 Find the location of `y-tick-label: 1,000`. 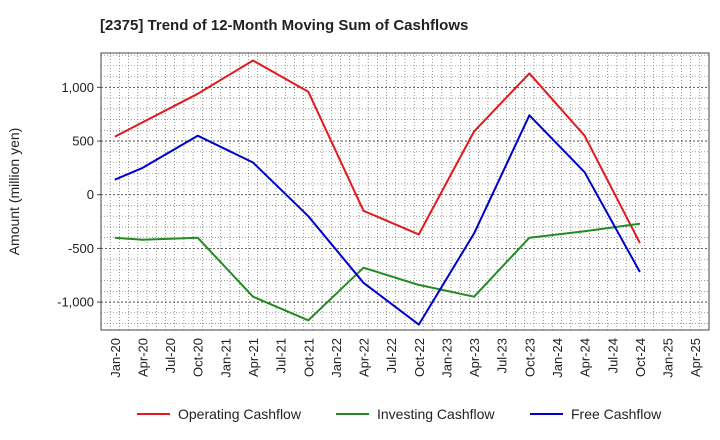

y-tick-label: 1,000 is located at coordinates (77, 87).